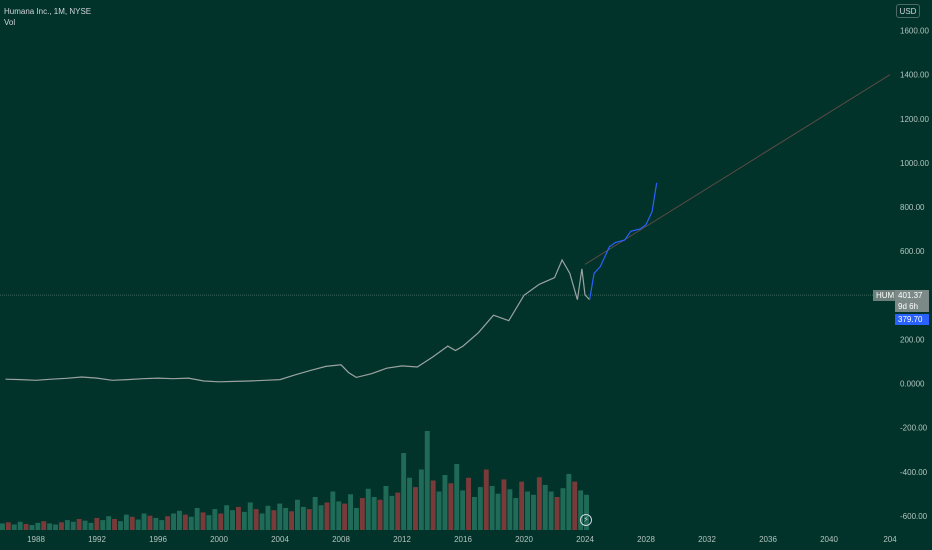 The height and width of the screenshot is (550, 932). Describe the element at coordinates (912, 251) in the screenshot. I see `y-tick-label: 600.00` at that location.